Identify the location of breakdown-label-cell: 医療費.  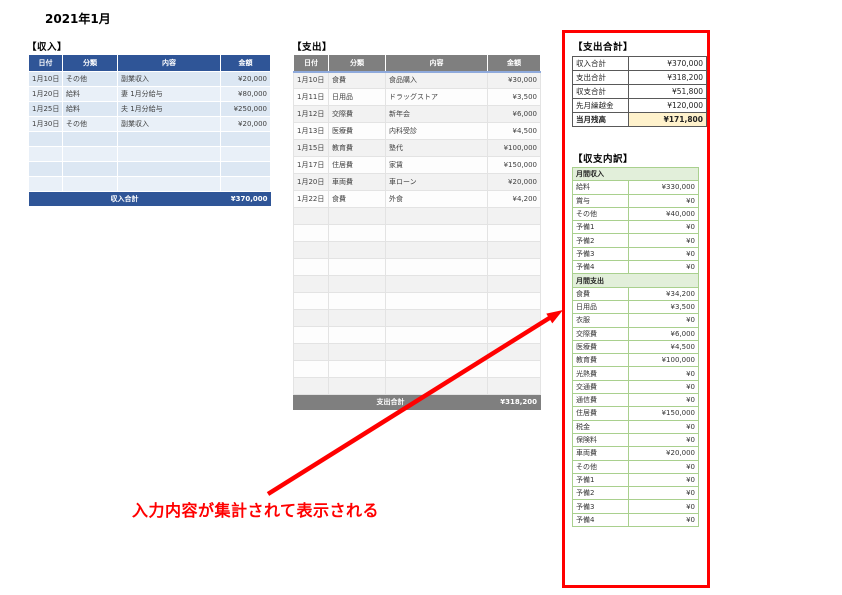
(600, 347).